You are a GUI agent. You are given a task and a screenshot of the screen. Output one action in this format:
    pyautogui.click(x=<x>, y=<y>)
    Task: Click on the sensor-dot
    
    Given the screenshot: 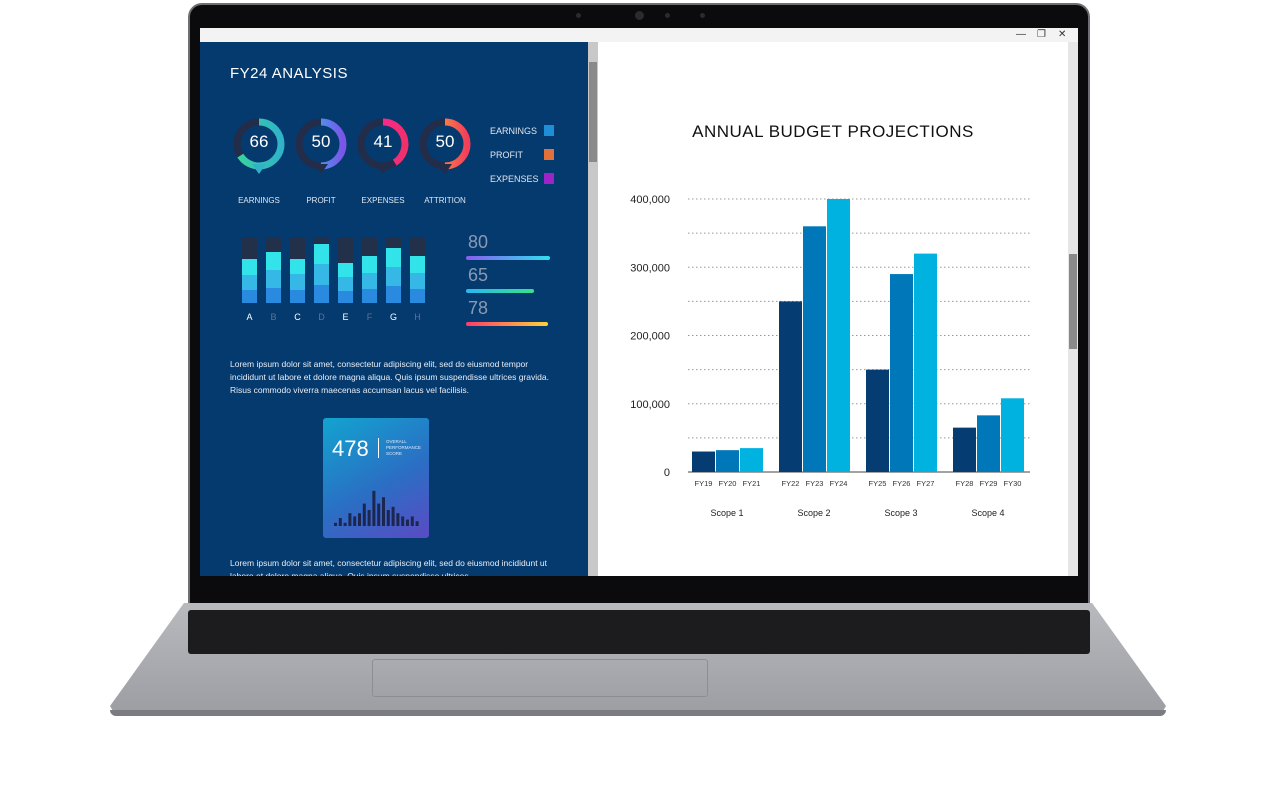 What is the action you would take?
    pyautogui.click(x=667, y=15)
    